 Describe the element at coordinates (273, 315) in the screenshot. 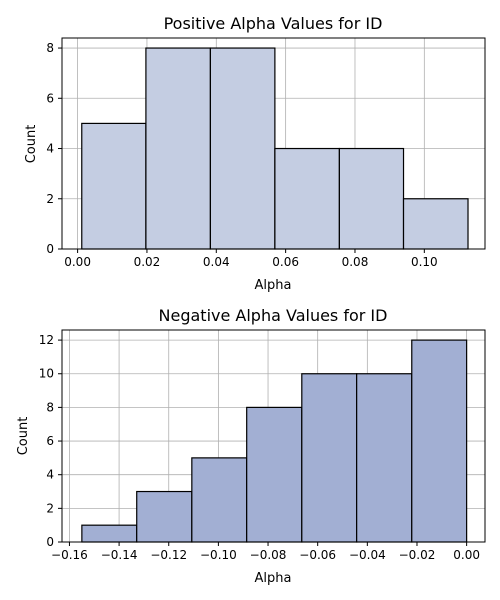

I see `chart-title: Negative Alpha Values for ID` at that location.